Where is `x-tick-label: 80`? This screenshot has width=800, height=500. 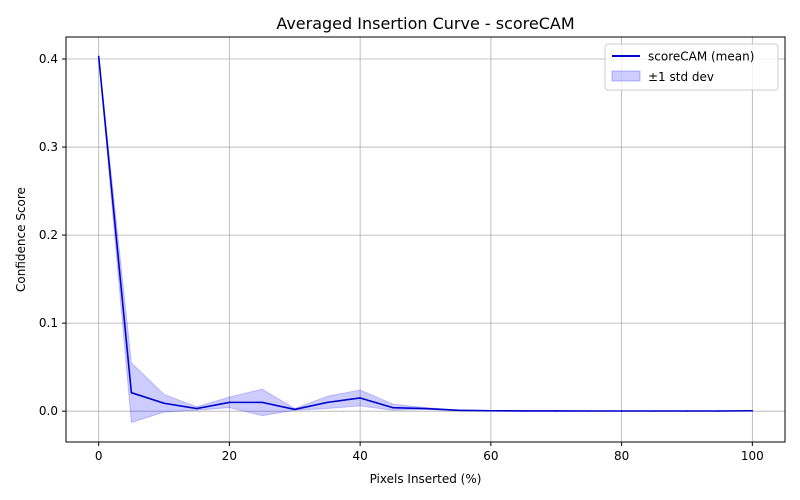
x-tick-label: 80 is located at coordinates (621, 456).